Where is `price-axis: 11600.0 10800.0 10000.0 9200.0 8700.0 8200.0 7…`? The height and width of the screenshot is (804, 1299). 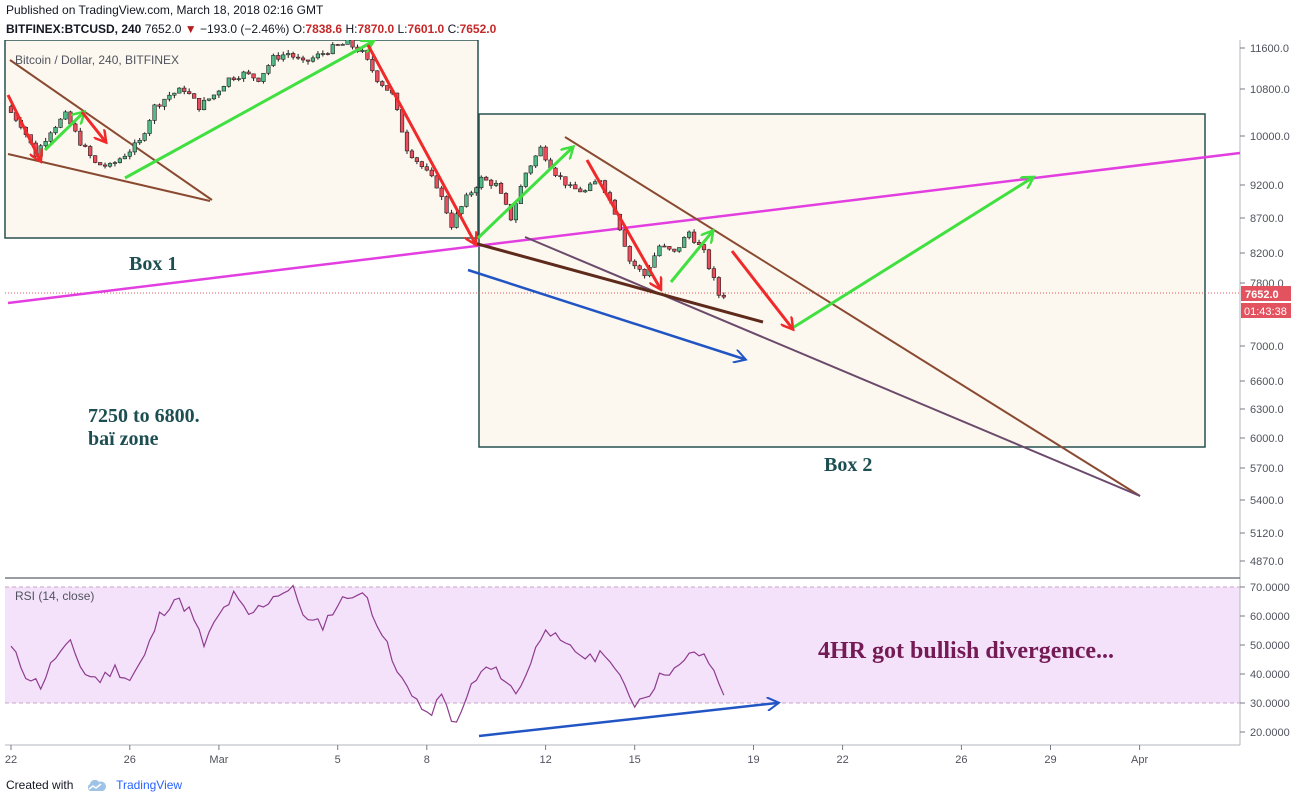 price-axis: 11600.0 10800.0 10000.0 9200.0 8700.0 8200.0 7… is located at coordinates (1265, 305).